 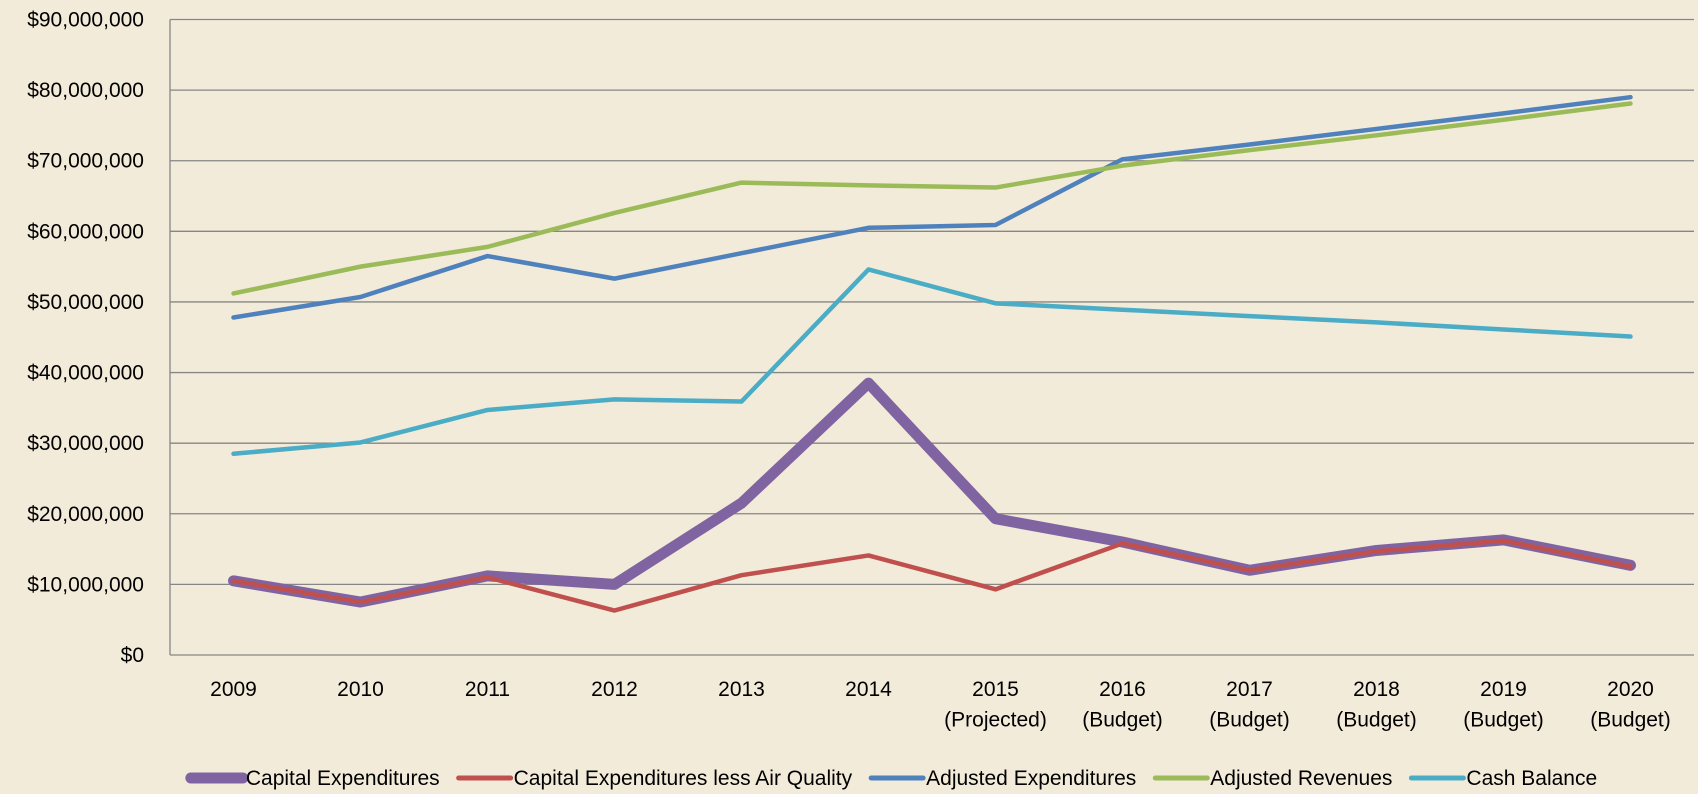 I want to click on x-tick-label: 2014, so click(x=868, y=689).